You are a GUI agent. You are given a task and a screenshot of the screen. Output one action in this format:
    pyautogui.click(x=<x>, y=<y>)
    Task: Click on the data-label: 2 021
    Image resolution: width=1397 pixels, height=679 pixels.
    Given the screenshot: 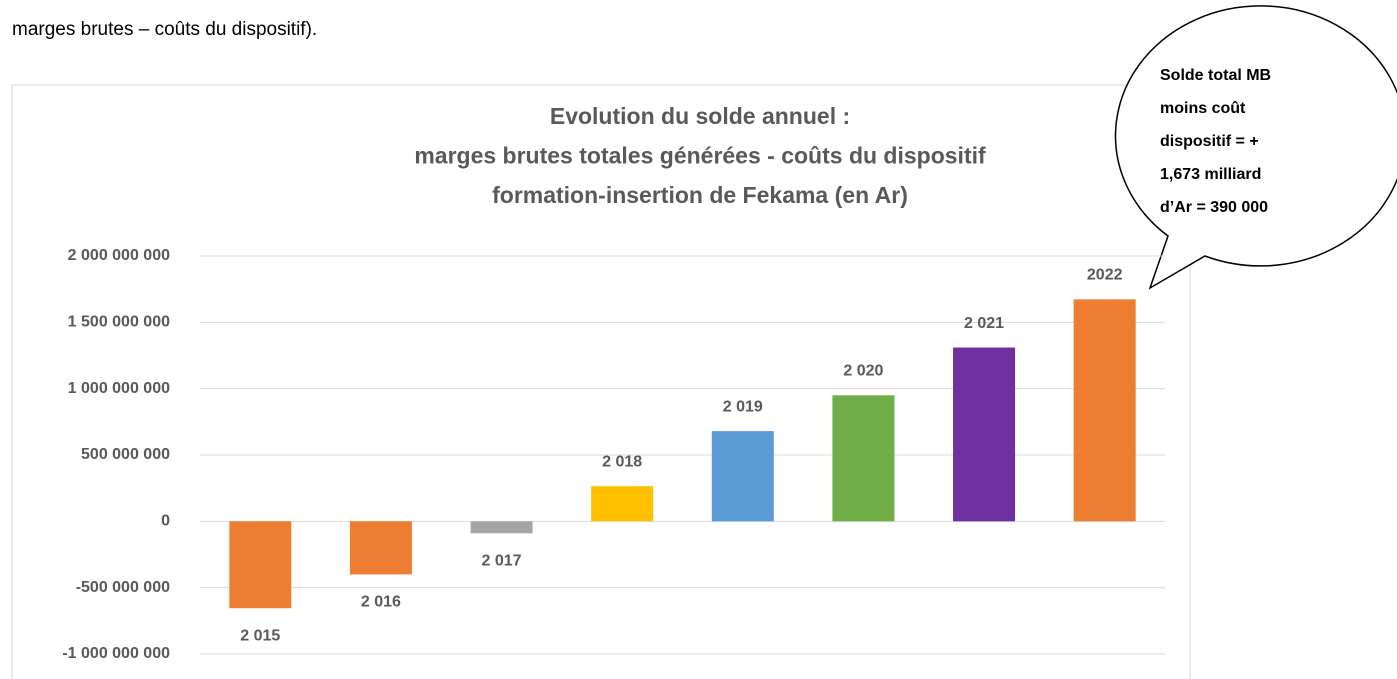 What is the action you would take?
    pyautogui.click(x=984, y=323)
    